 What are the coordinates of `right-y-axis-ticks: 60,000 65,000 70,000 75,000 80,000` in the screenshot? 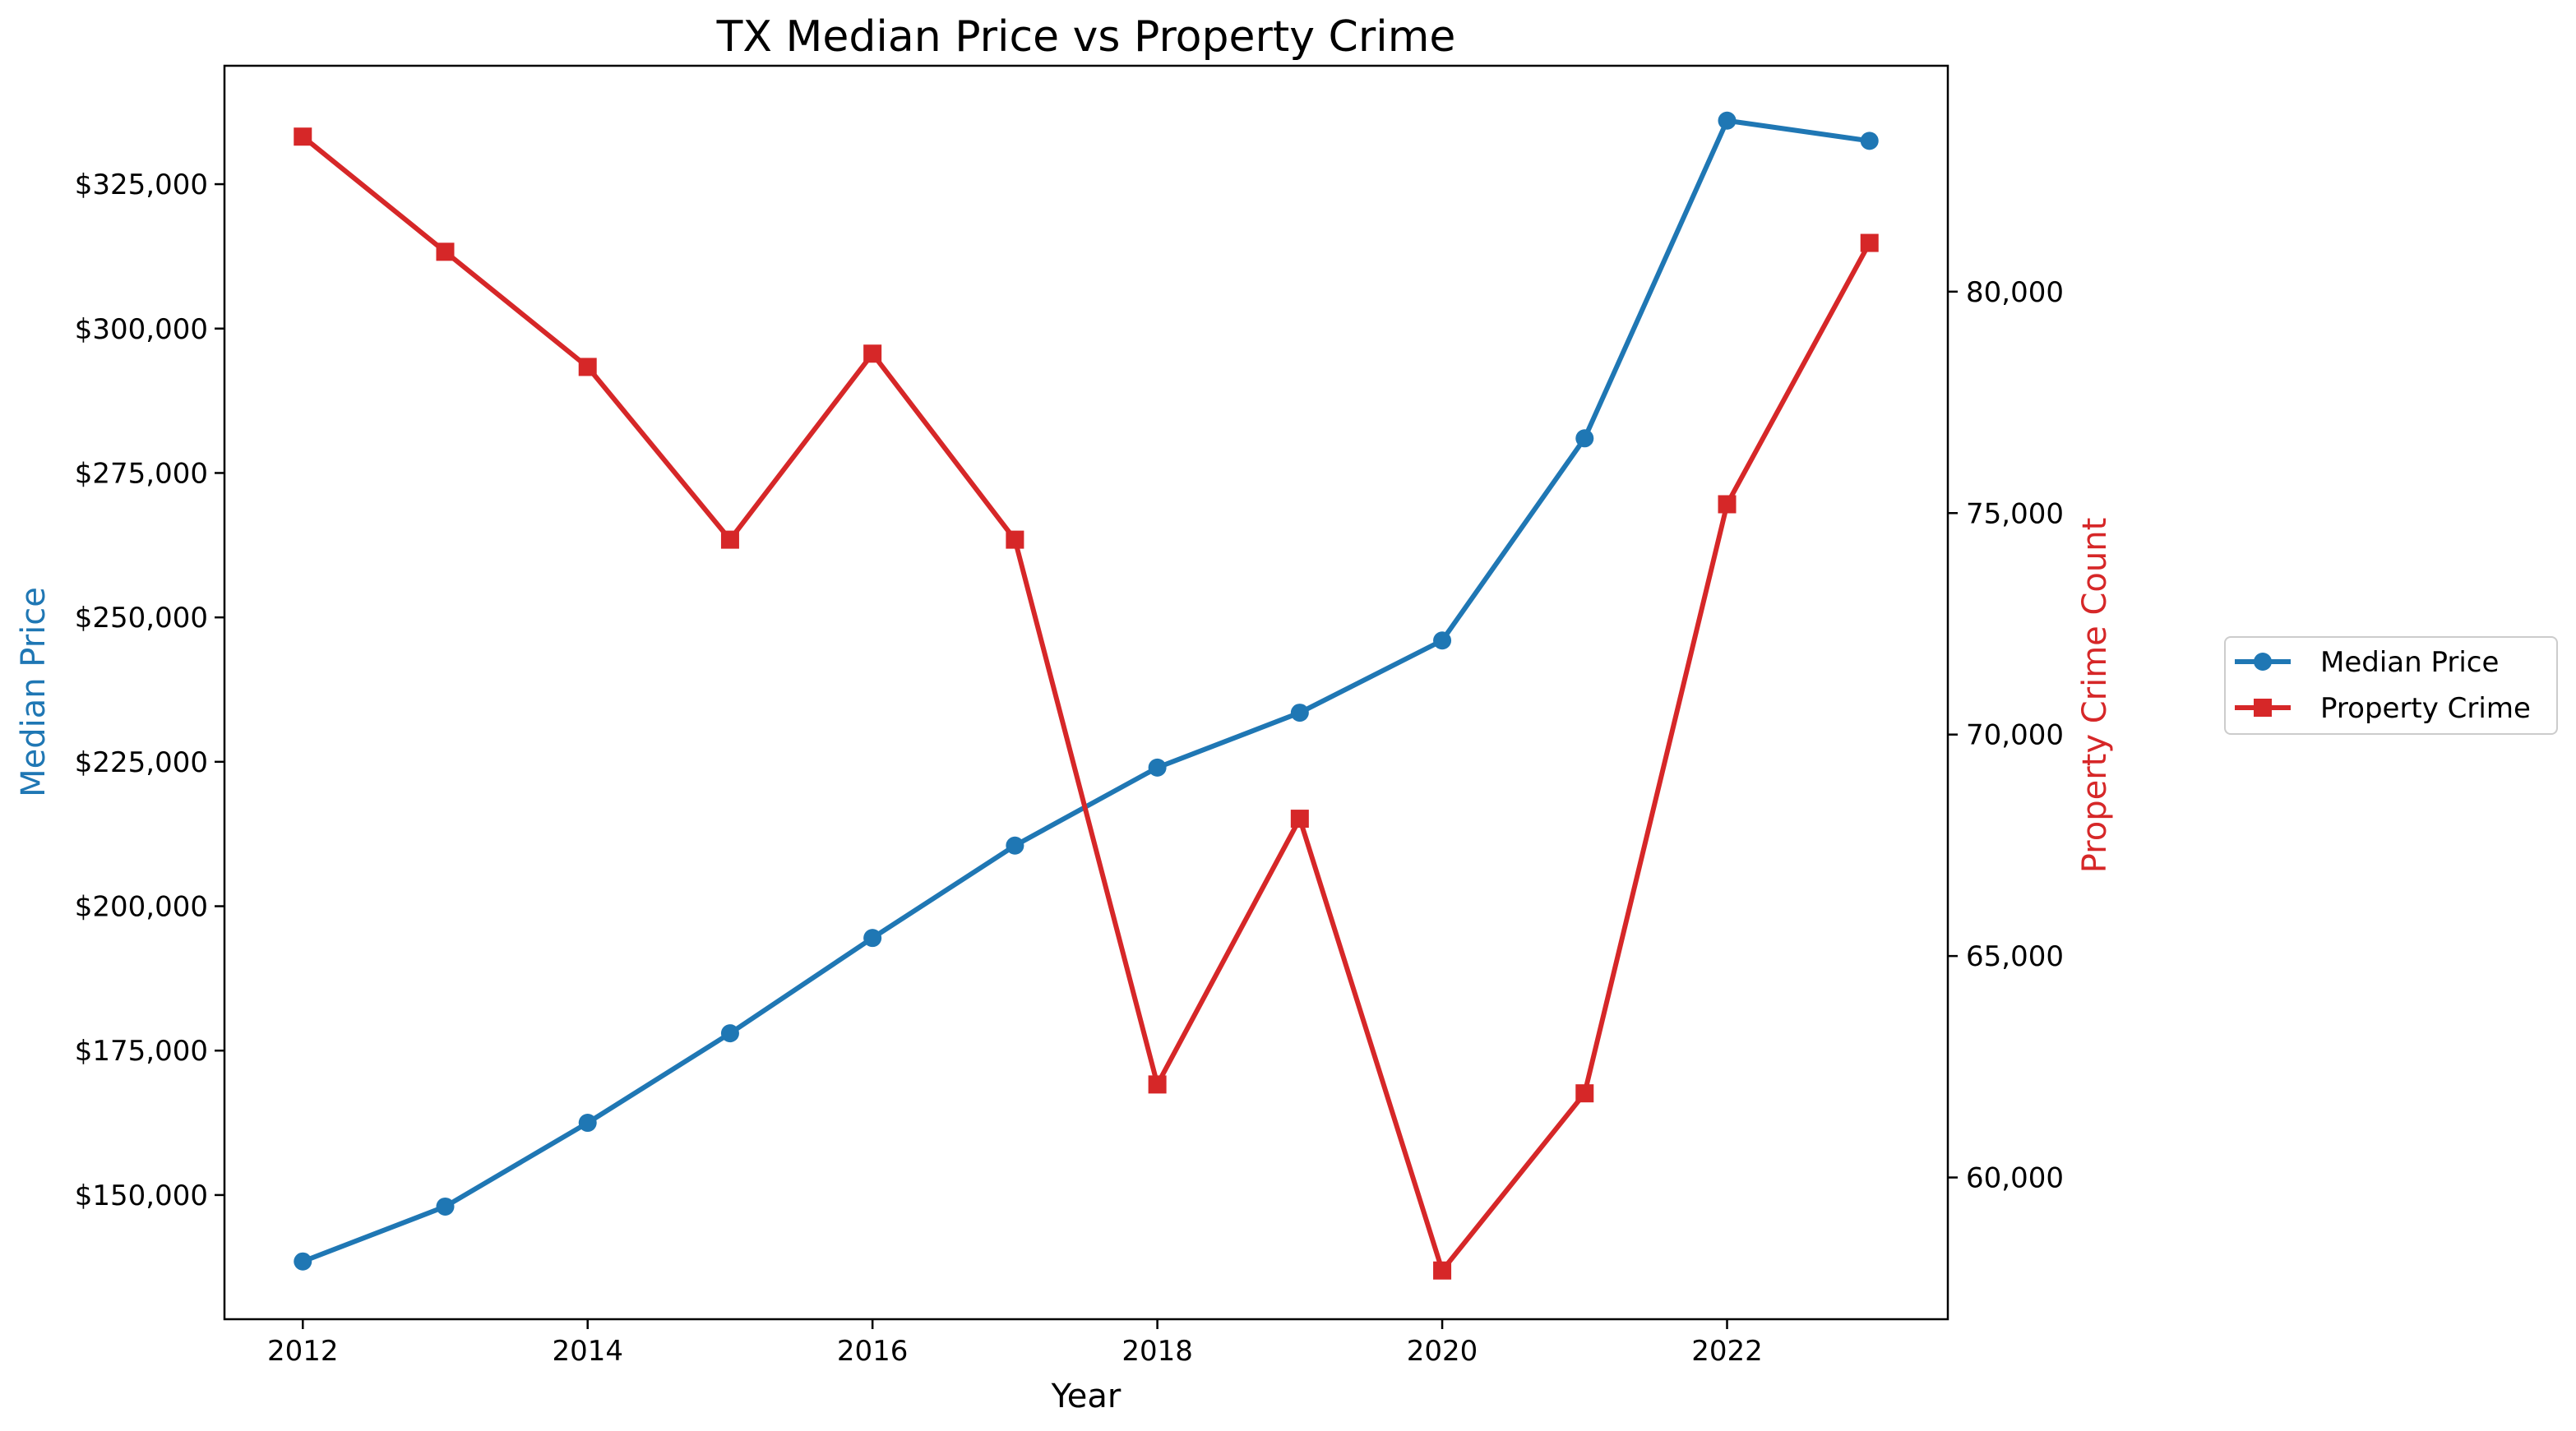 It's located at (2006, 735).